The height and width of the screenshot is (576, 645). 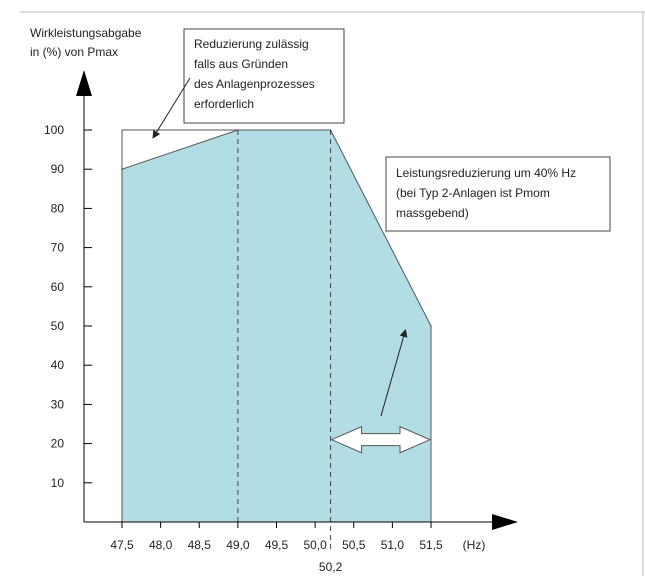 What do you see at coordinates (354, 545) in the screenshot?
I see `x-tick-label-6: 50,5` at bounding box center [354, 545].